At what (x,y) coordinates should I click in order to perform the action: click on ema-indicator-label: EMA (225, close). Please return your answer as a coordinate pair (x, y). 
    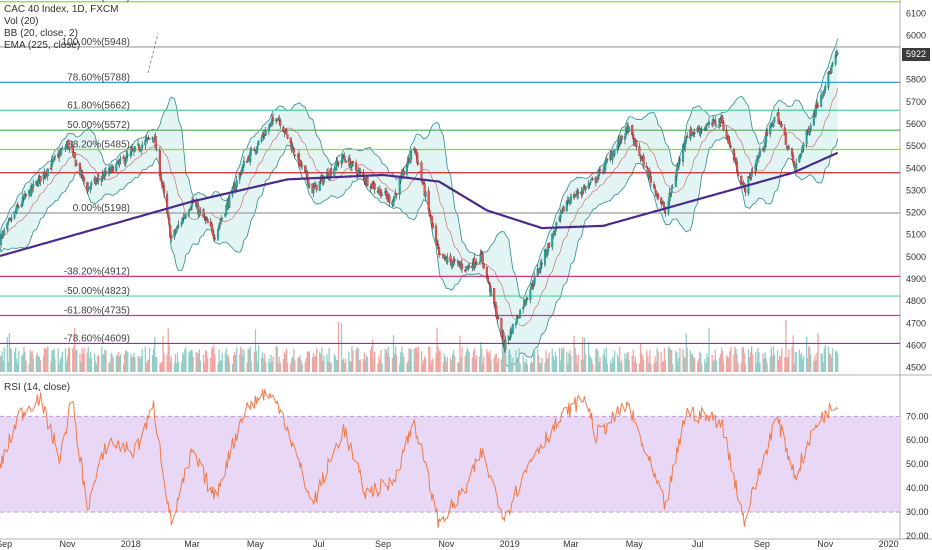
    Looking at the image, I should click on (42, 45).